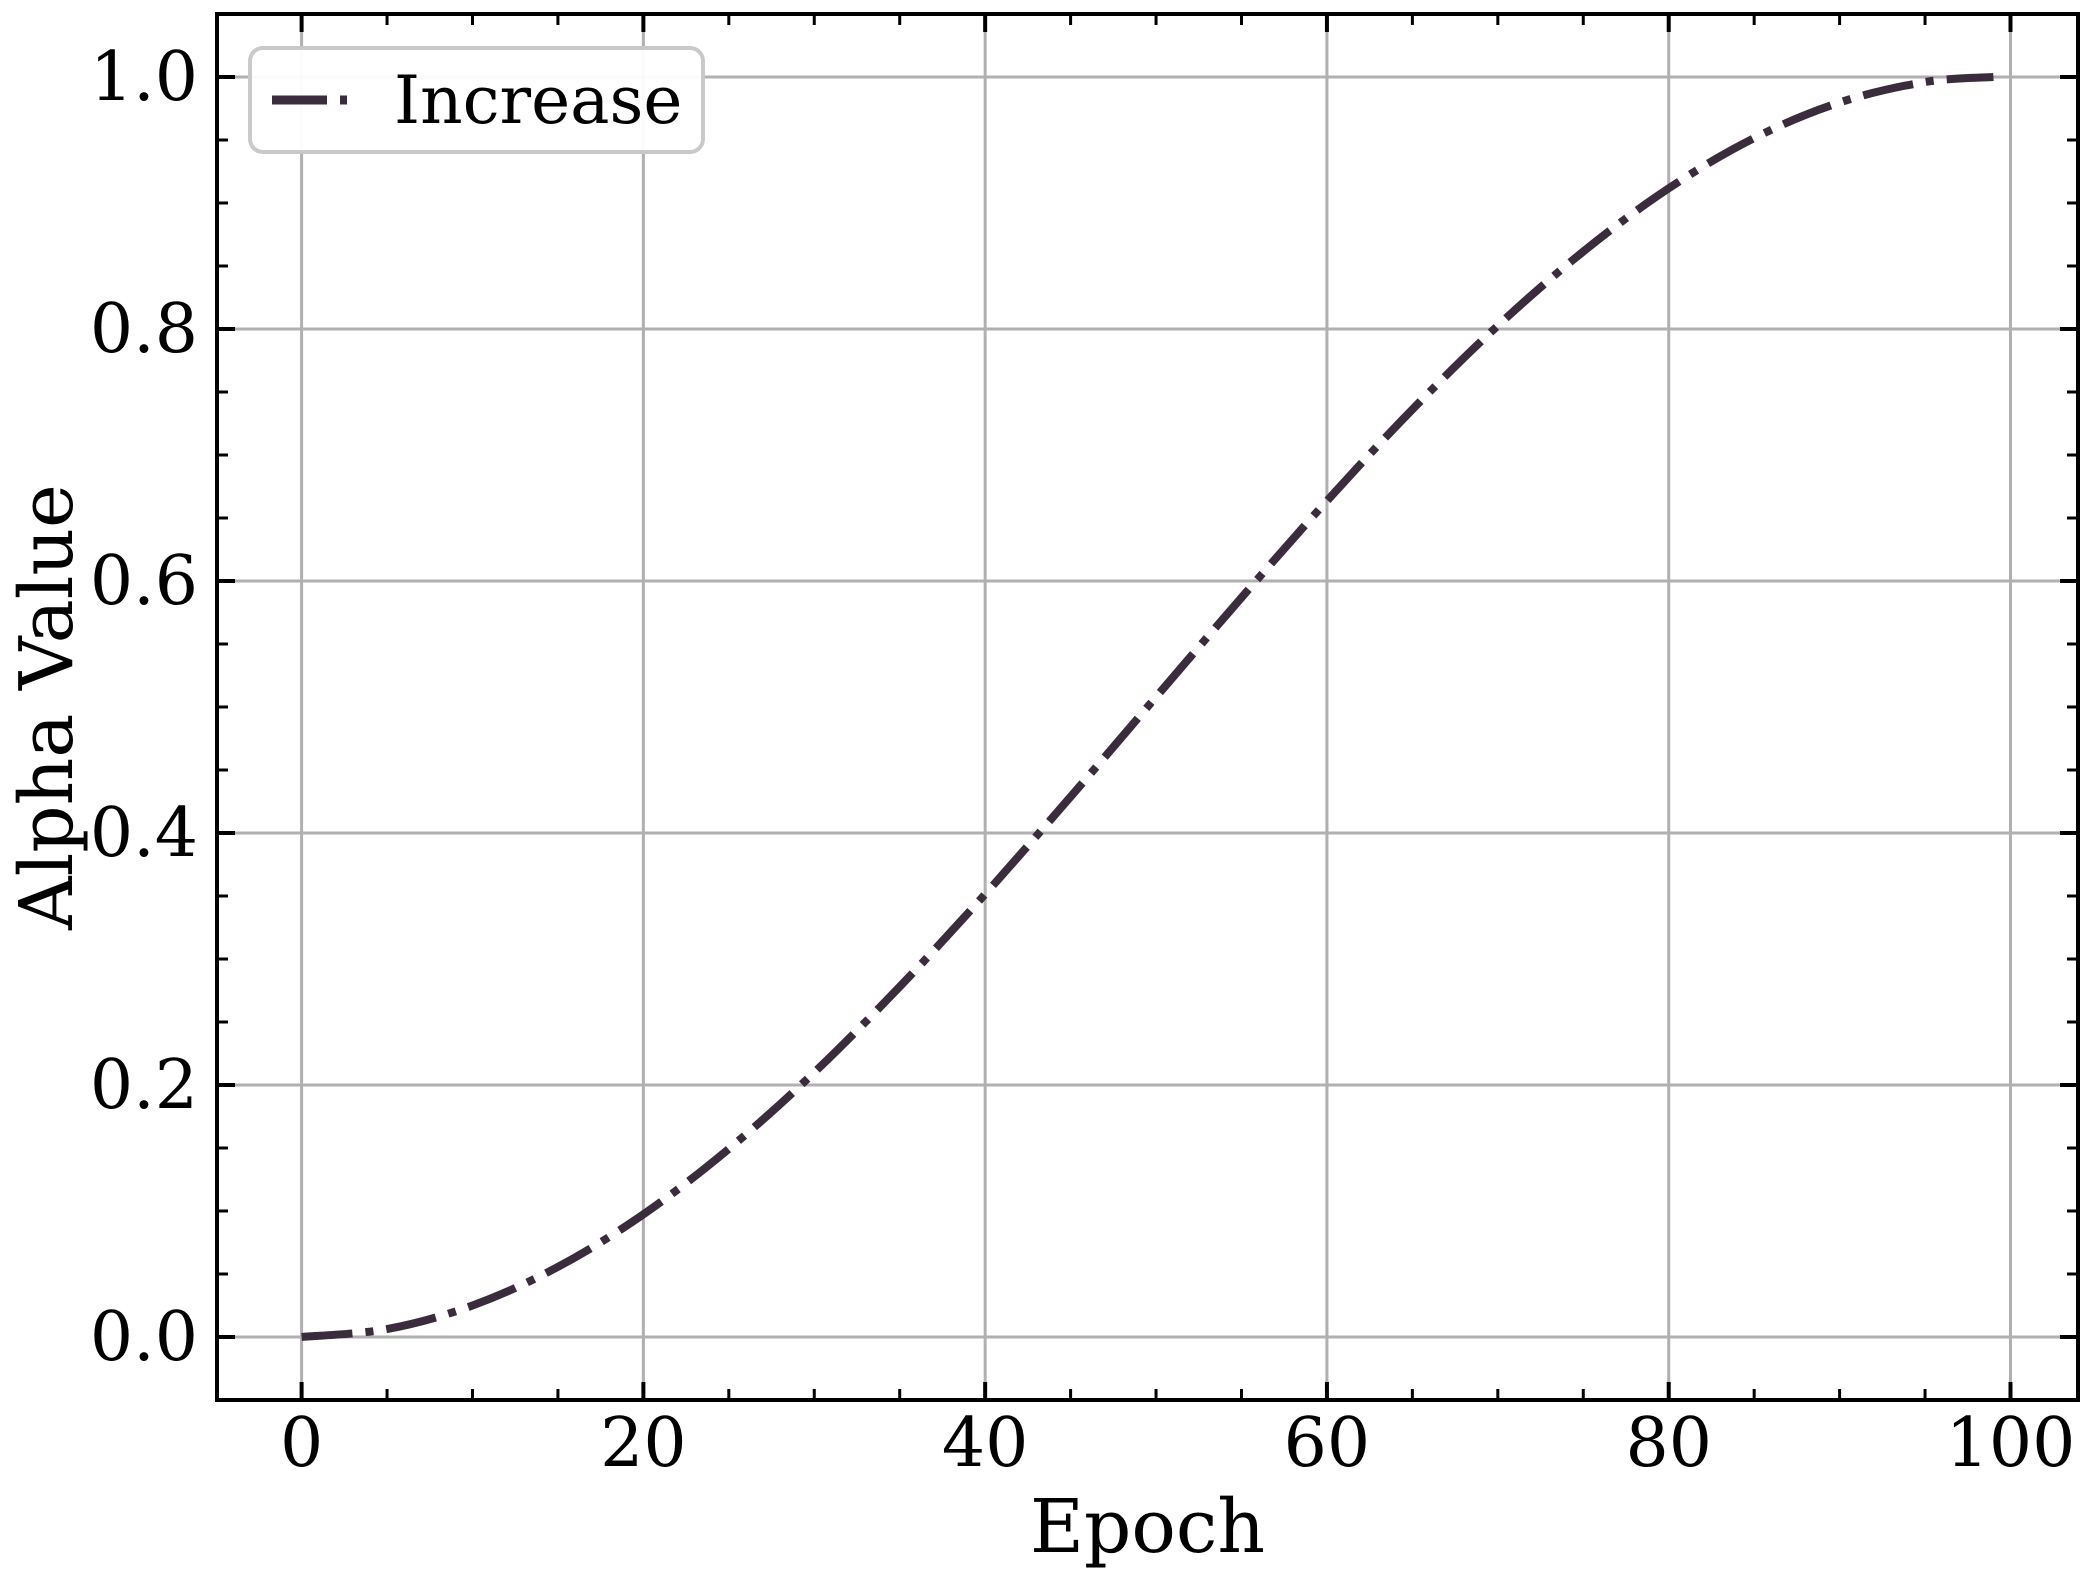  What do you see at coordinates (144, 581) in the screenshot?
I see `y-tick-label: 0.6` at bounding box center [144, 581].